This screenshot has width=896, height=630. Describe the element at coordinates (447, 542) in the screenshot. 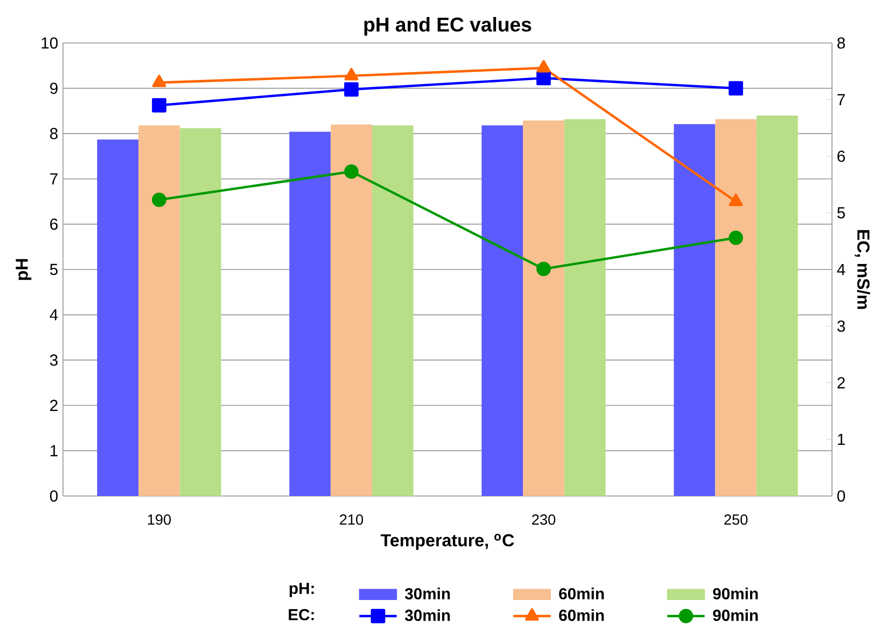

I see `x-axis-title: Temperature, $^{o}$C` at that location.